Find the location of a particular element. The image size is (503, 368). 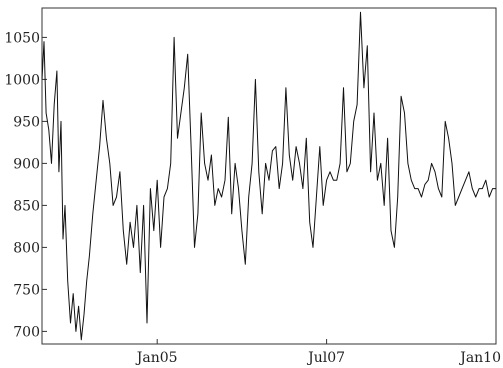

y-tick-label: 800 is located at coordinates (26, 248).